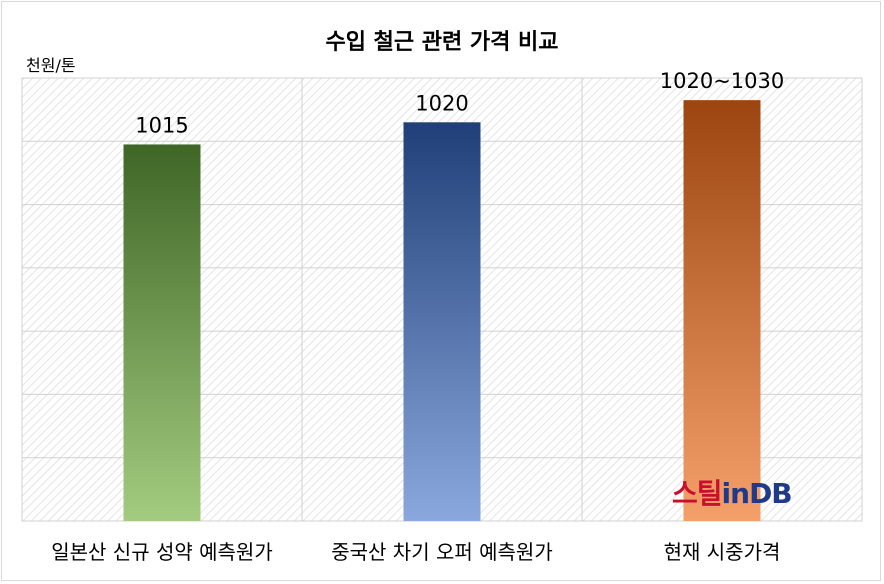 Image resolution: width=884 pixels, height=584 pixels. What do you see at coordinates (441, 103) in the screenshot?
I see `data-label-2: 1020` at bounding box center [441, 103].